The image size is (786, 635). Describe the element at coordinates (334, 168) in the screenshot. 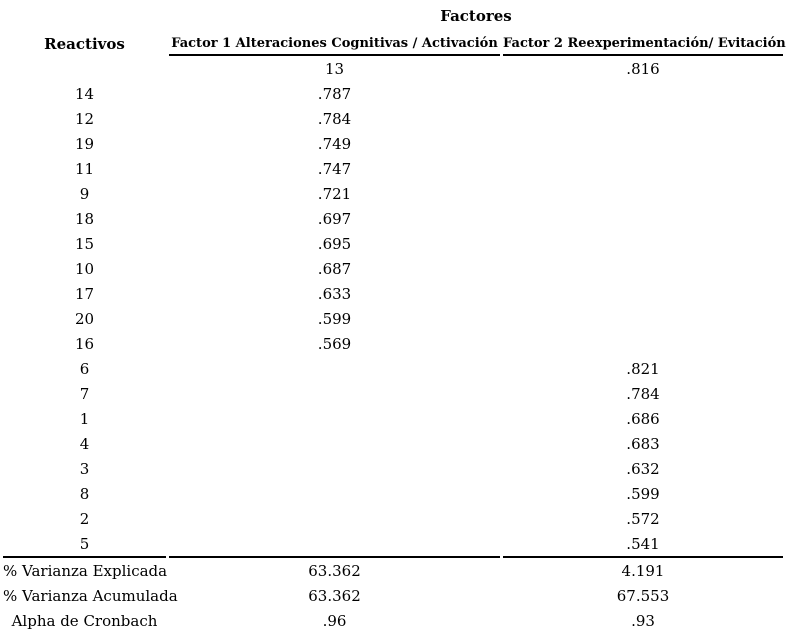

I see `factor1-loading-cell: .747` at that location.